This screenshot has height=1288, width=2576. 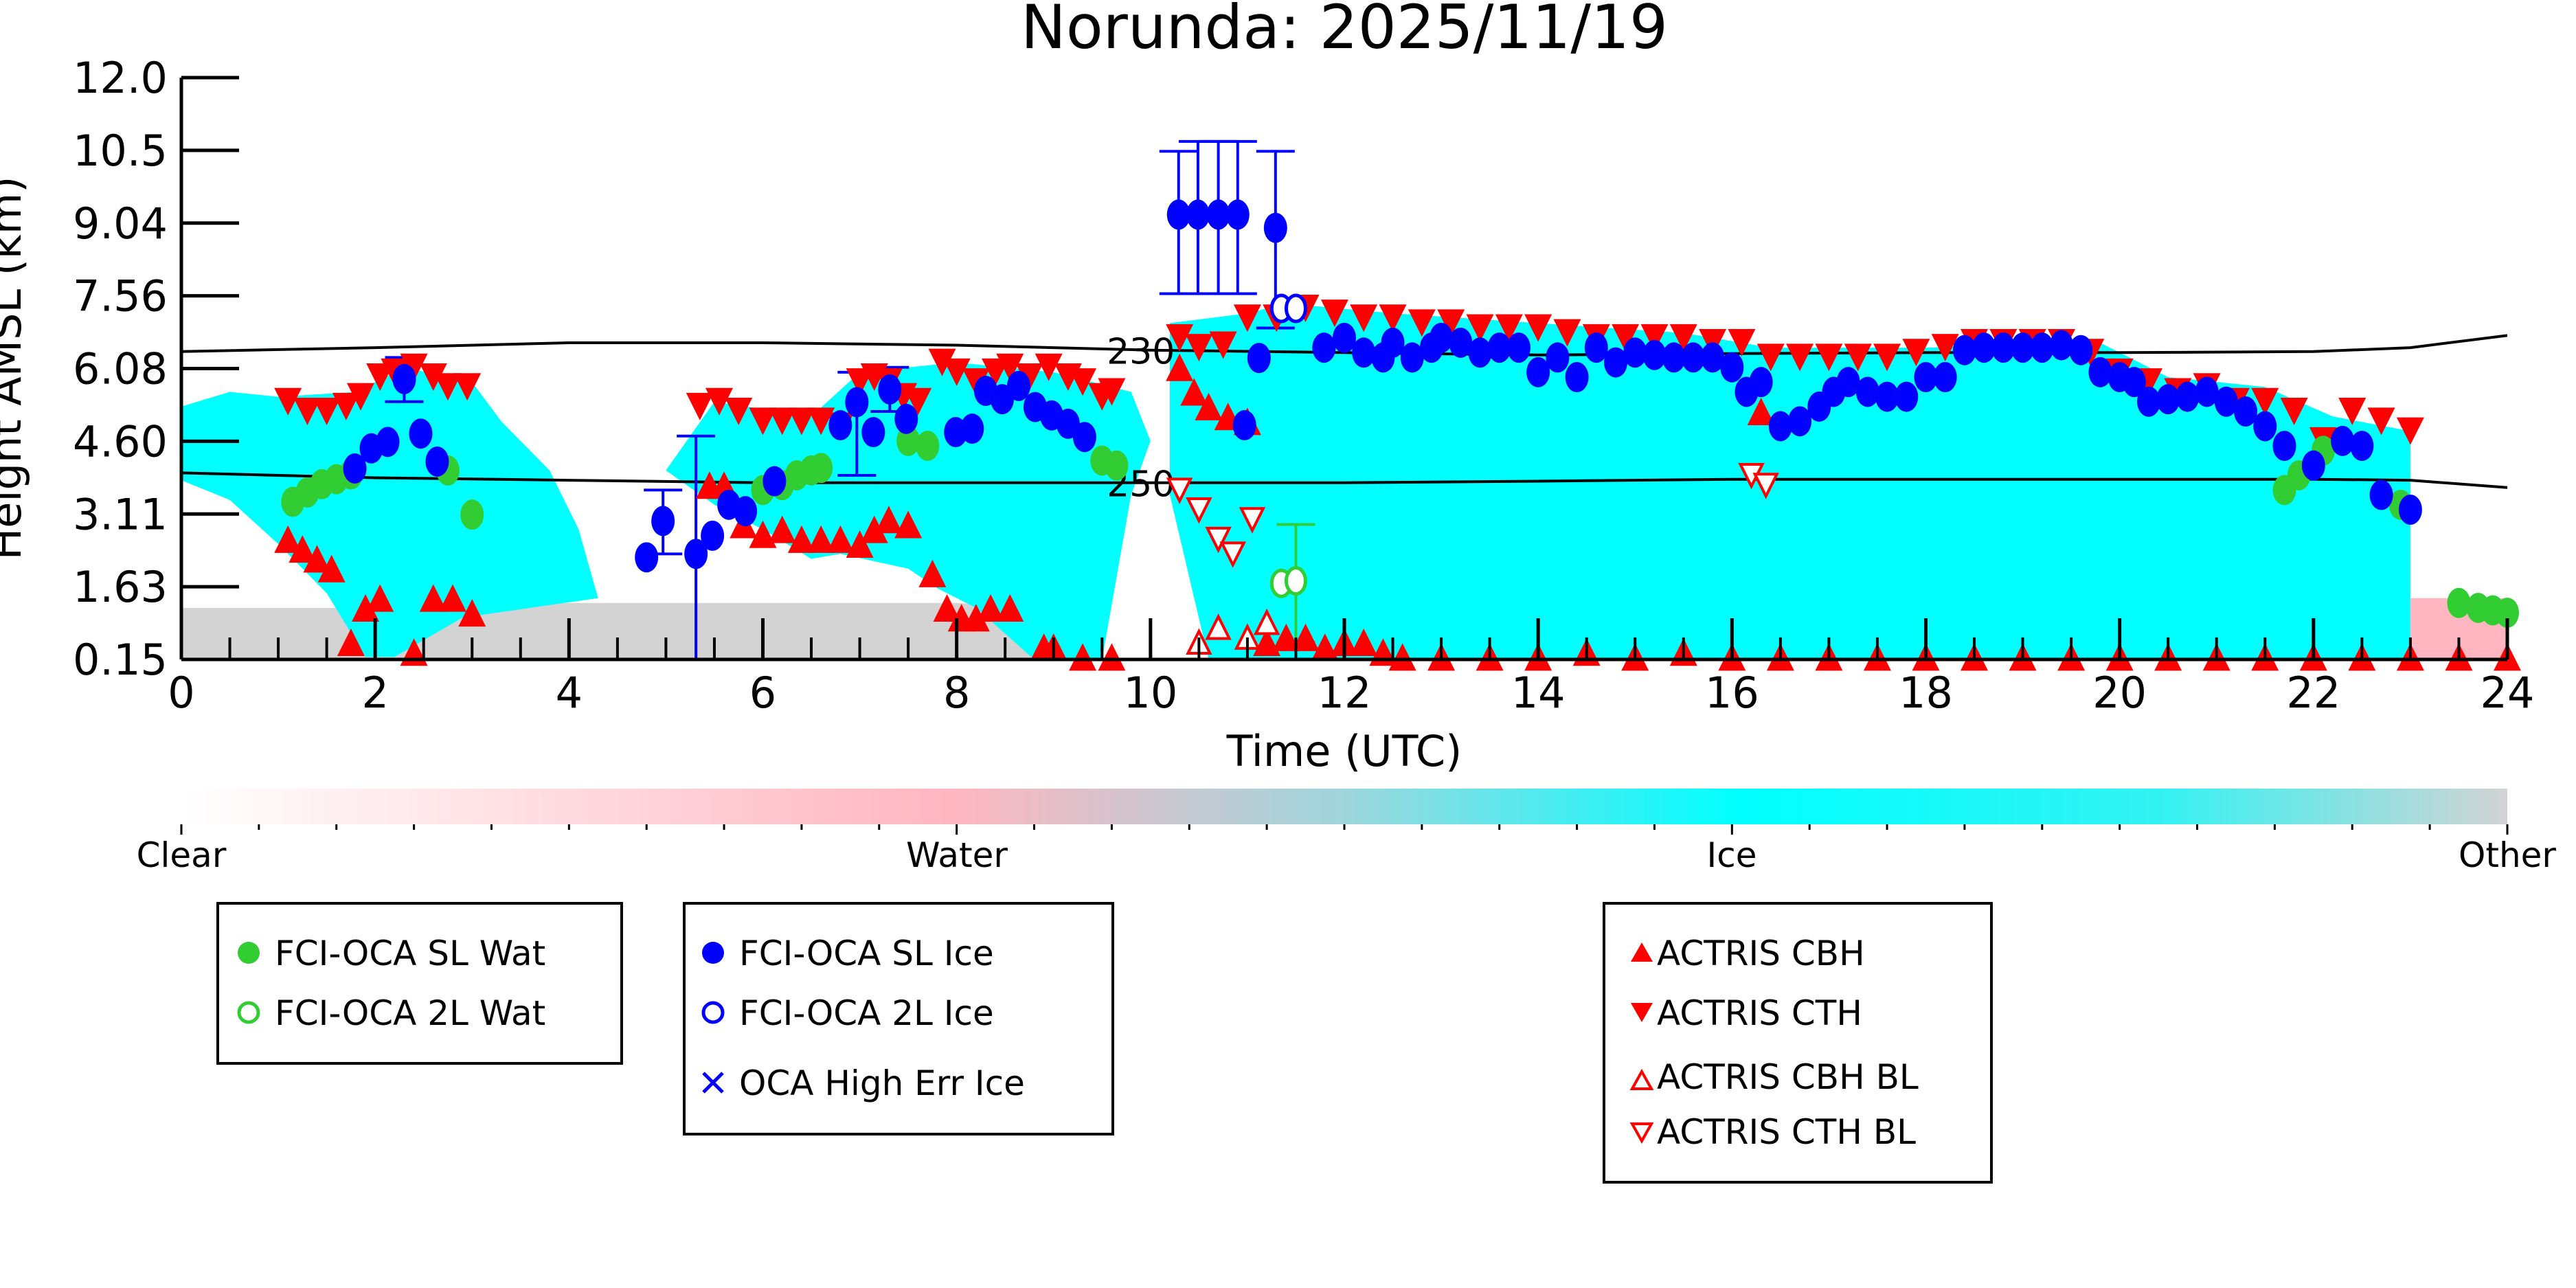 What do you see at coordinates (882, 1083) in the screenshot?
I see `legend-label: OCA High Err Ice` at bounding box center [882, 1083].